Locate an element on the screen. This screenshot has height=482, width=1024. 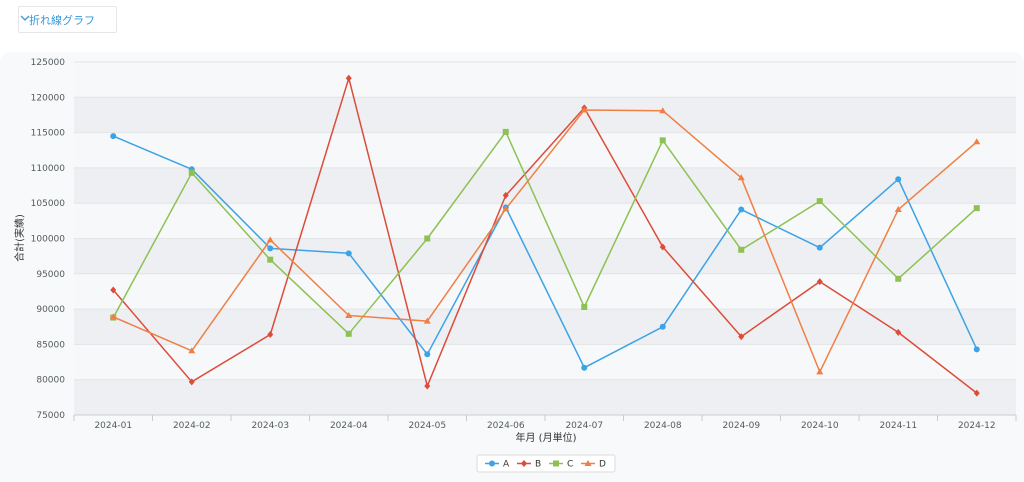
y-tick-label: 100000 is located at coordinates (48, 240).